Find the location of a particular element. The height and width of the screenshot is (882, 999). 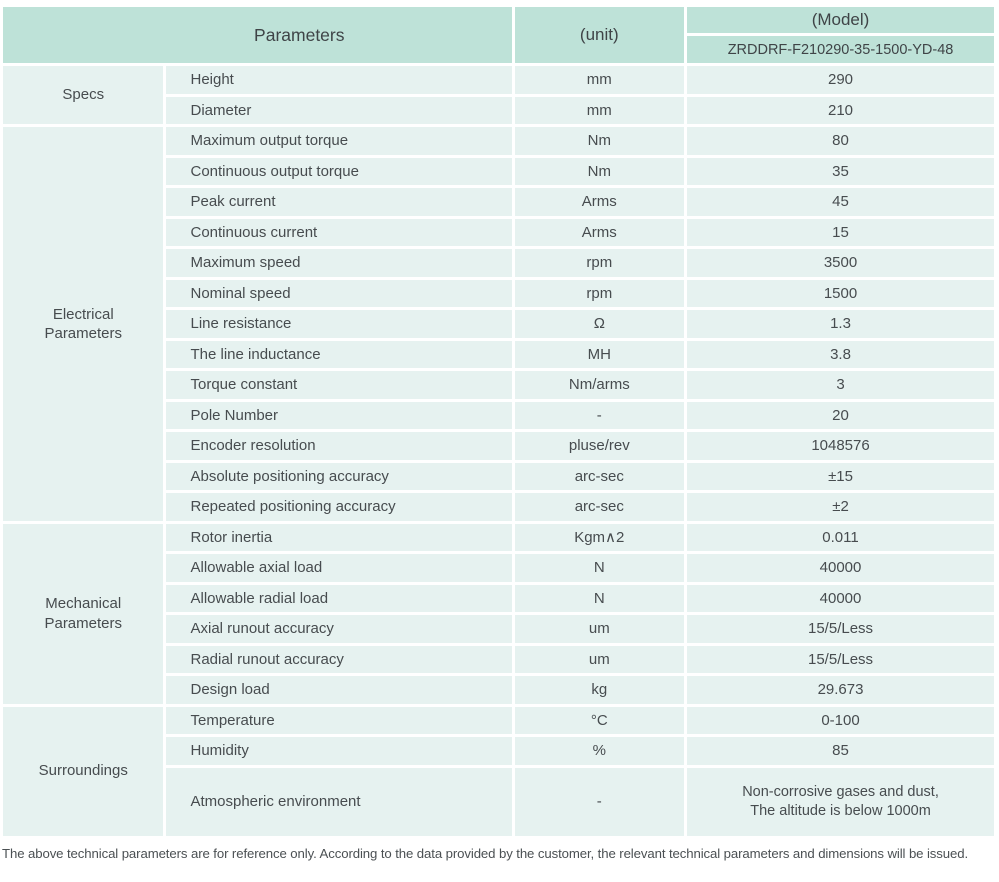

table-row: Maximum speed rpm 3500 is located at coordinates (498, 263).